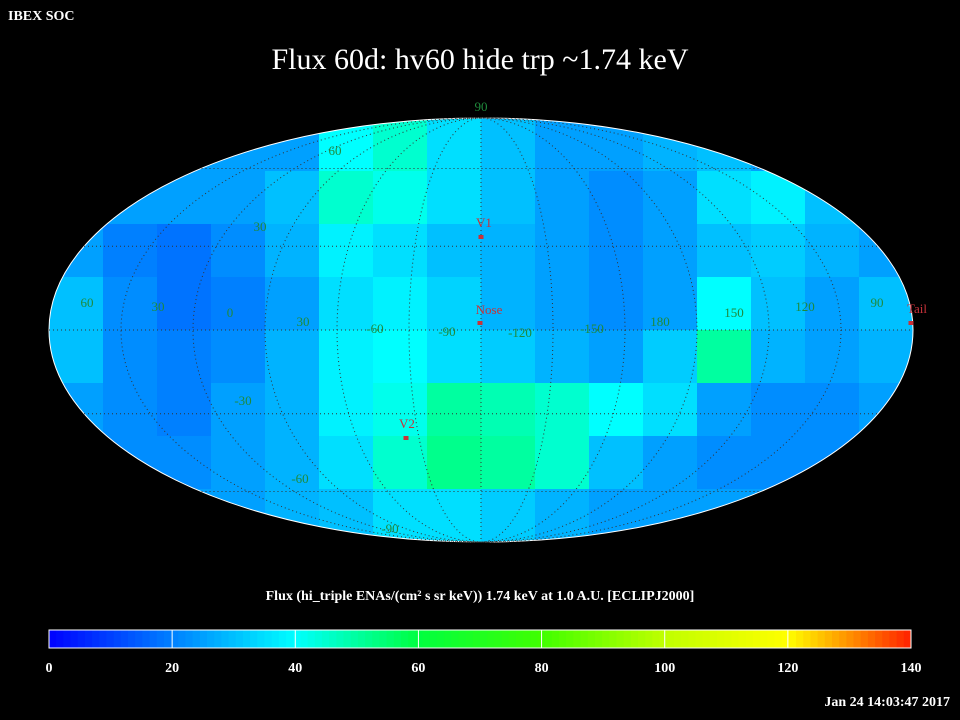 Image resolution: width=960 pixels, height=720 pixels. Describe the element at coordinates (479, 59) in the screenshot. I see `title: Flux 60d: hv60 hide trp ~1.74 keV` at that location.